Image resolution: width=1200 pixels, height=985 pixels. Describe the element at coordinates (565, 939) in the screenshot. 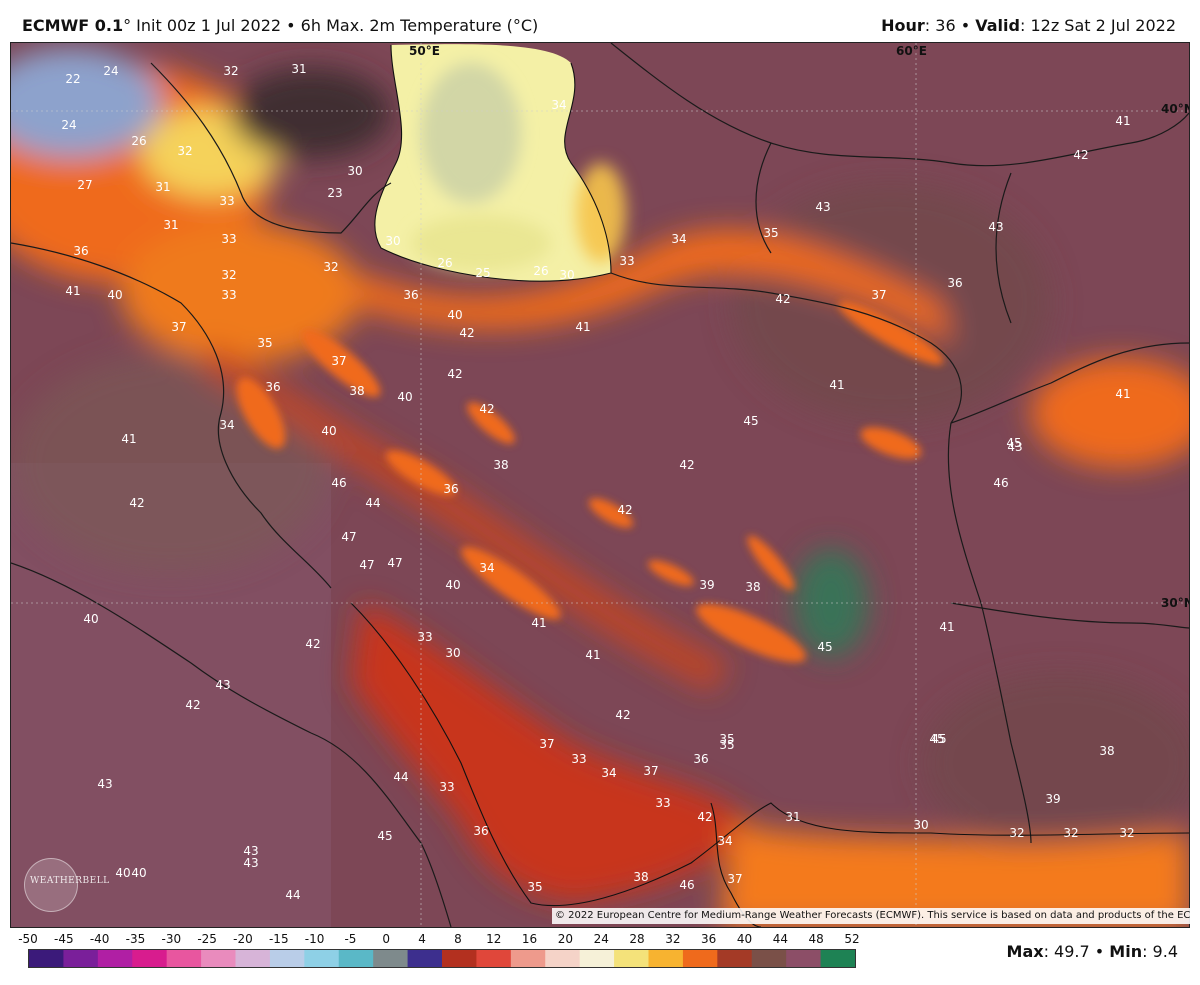

I see `colorbar-tick-label: 20` at that location.